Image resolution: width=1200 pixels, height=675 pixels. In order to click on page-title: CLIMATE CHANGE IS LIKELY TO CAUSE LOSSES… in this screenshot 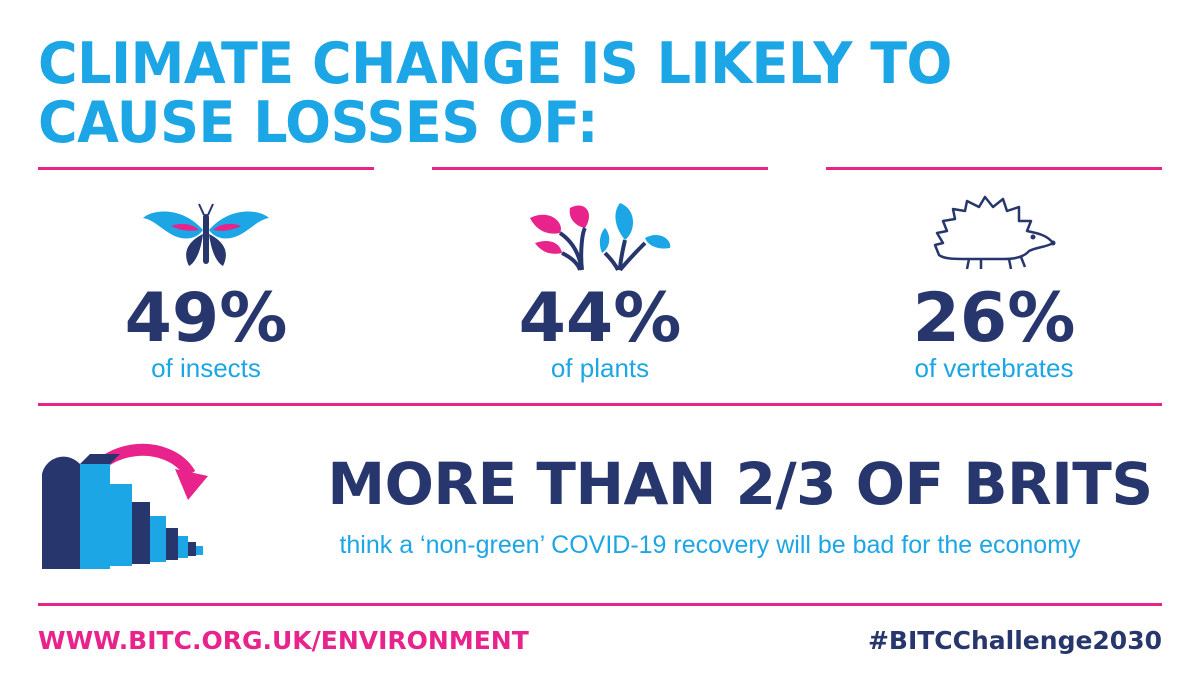, I will do `click(495, 92)`.